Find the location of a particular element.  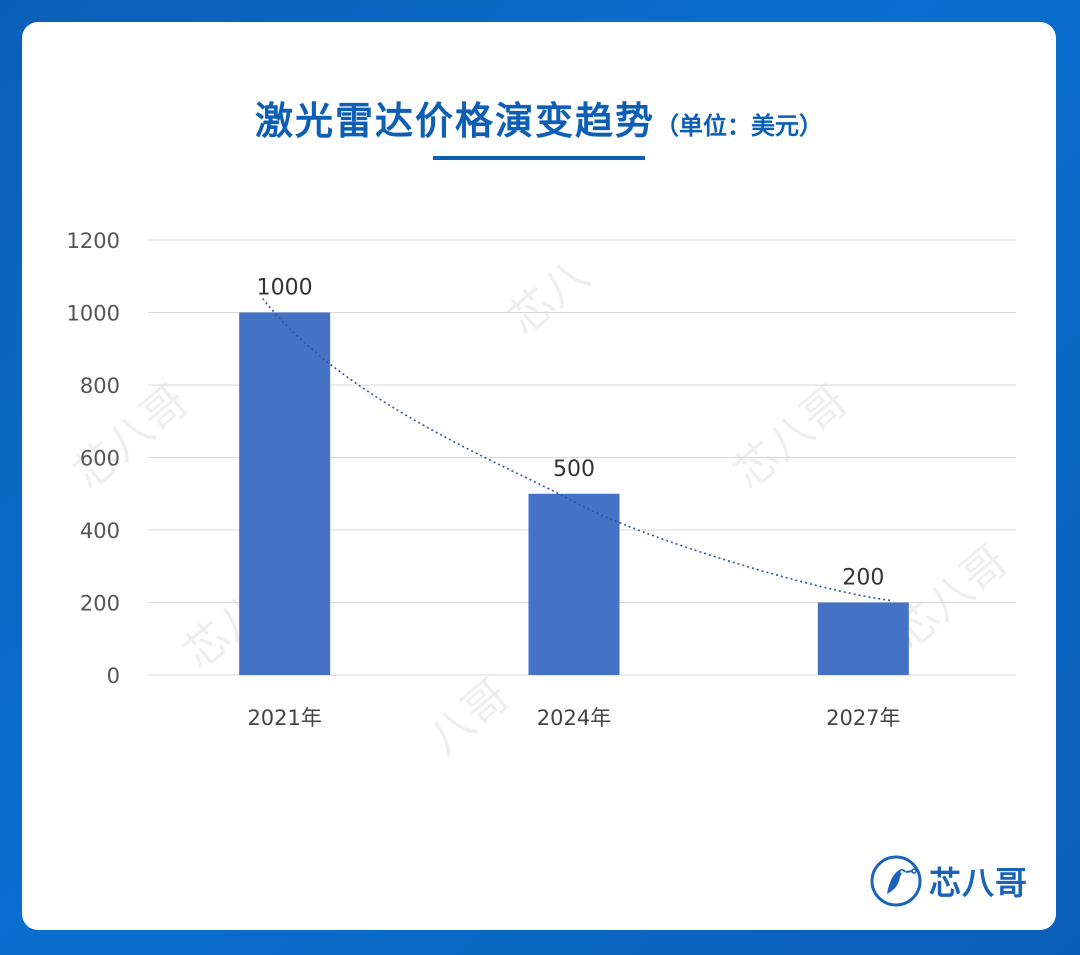

chart-subtitle: （单位：美元） is located at coordinates (739, 126).